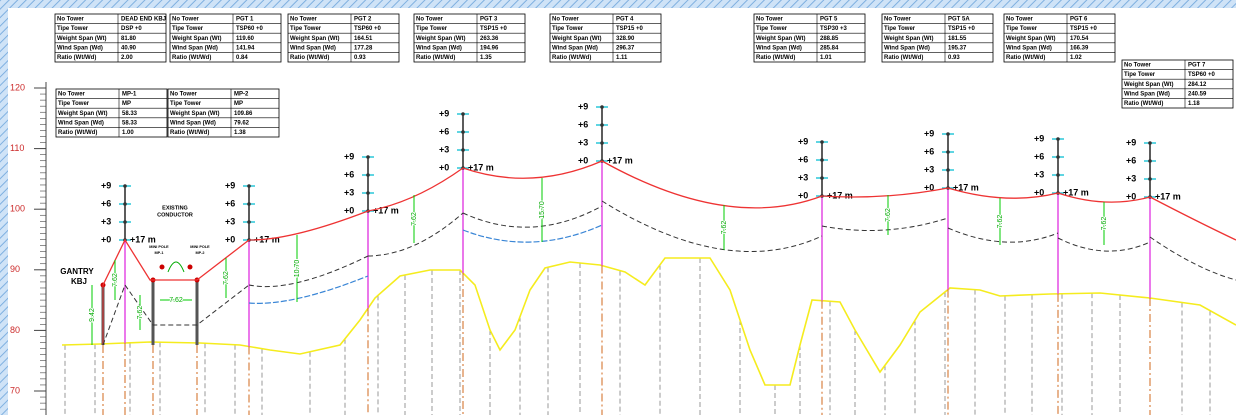 The image size is (1236, 415). Describe the element at coordinates (241, 95) in the screenshot. I see `table-value: MP-2` at that location.